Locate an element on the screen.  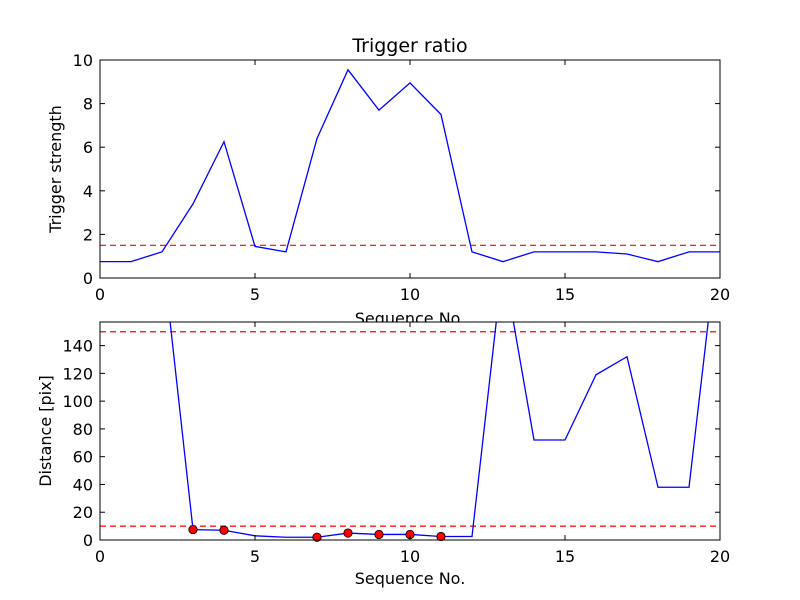
y-tick-label: 20 is located at coordinates (83, 512).